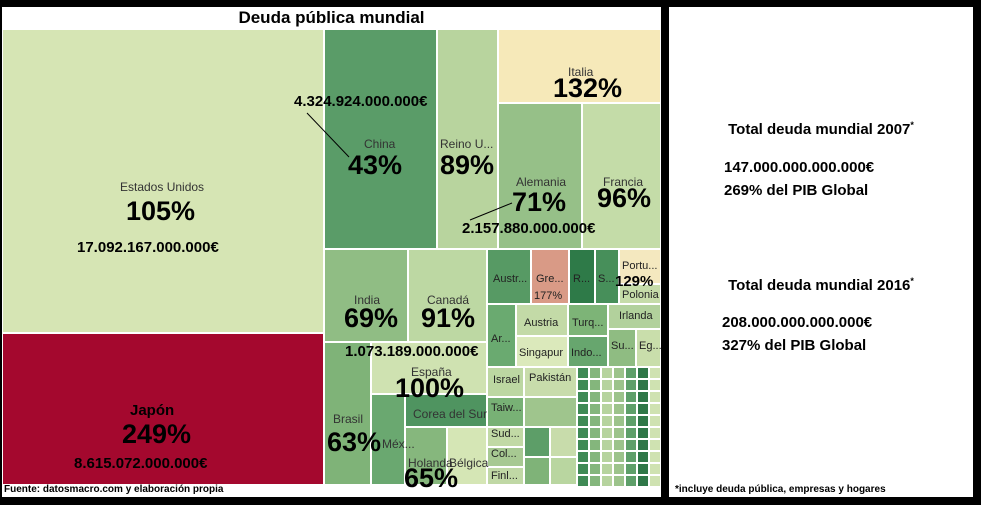 The height and width of the screenshot is (505, 981). Describe the element at coordinates (331, 17) in the screenshot. I see `chart-title: Deuda pública mundial` at that location.